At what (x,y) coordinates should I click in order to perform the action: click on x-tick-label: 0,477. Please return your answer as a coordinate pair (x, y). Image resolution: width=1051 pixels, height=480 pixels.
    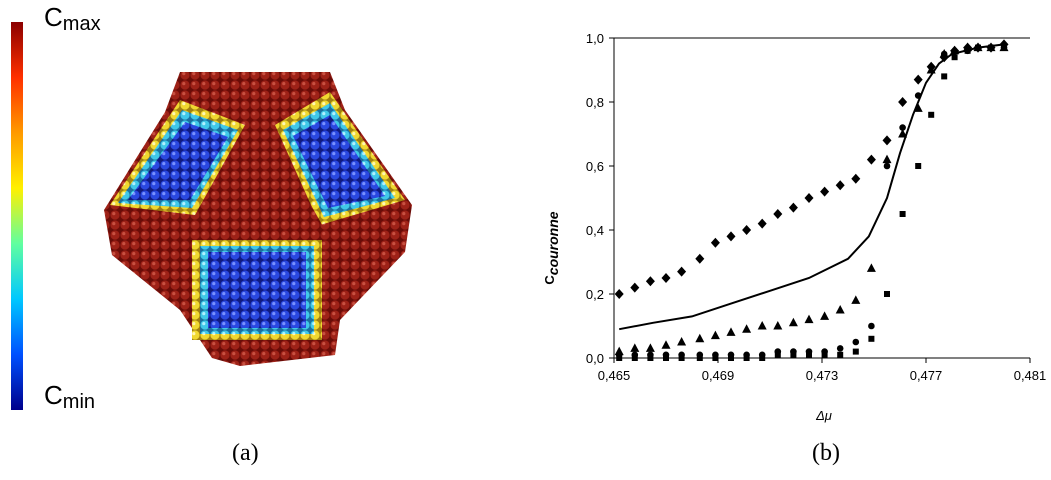
    Looking at the image, I should click on (926, 375).